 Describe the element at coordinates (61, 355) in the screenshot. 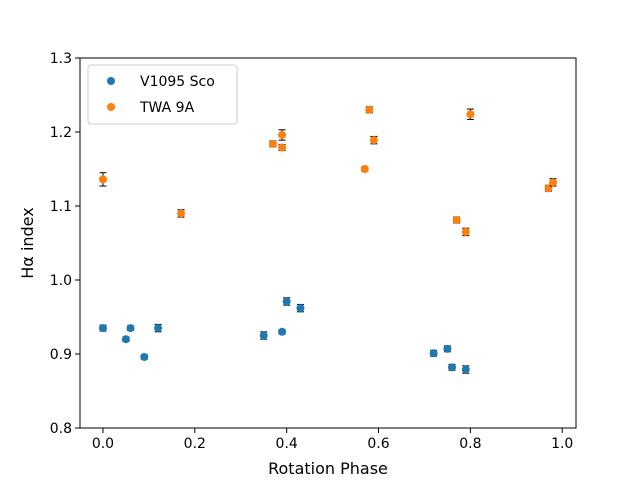

I see `y-tick-label: 0.9` at that location.